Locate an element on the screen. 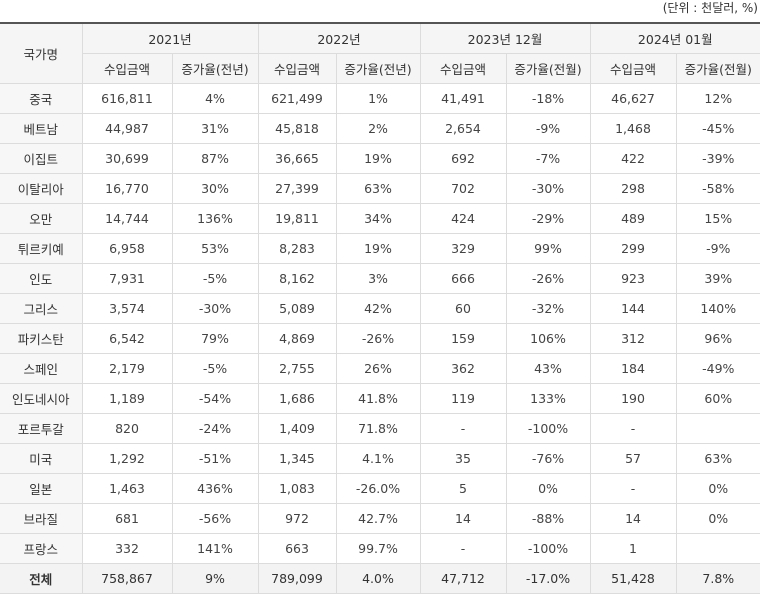 This screenshot has width=760, height=594. total-cell: 7.8% is located at coordinates (717, 578).